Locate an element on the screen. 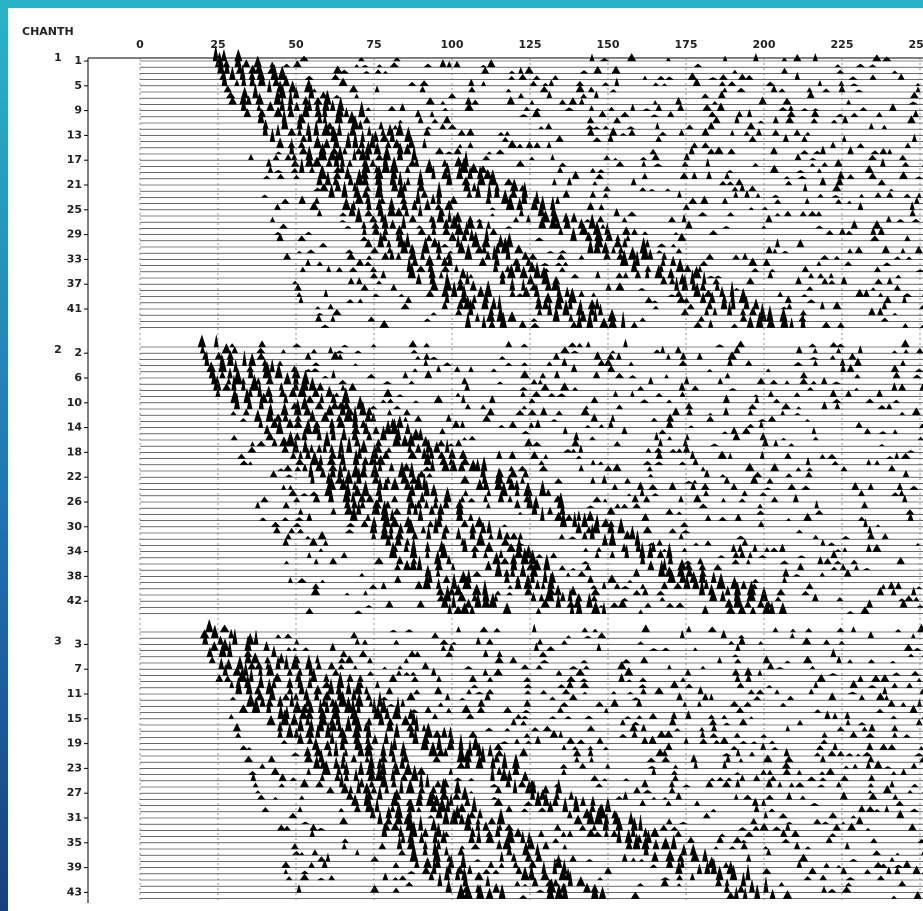  channel-label: 27 is located at coordinates (74, 792).